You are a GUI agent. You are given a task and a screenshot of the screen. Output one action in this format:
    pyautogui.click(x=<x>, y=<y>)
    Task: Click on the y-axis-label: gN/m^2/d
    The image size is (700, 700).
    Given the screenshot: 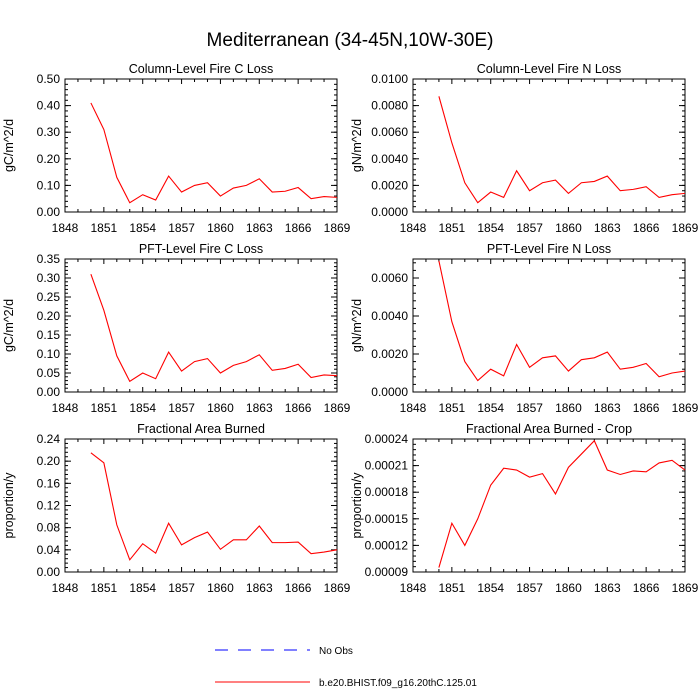 What is the action you would take?
    pyautogui.click(x=357, y=325)
    